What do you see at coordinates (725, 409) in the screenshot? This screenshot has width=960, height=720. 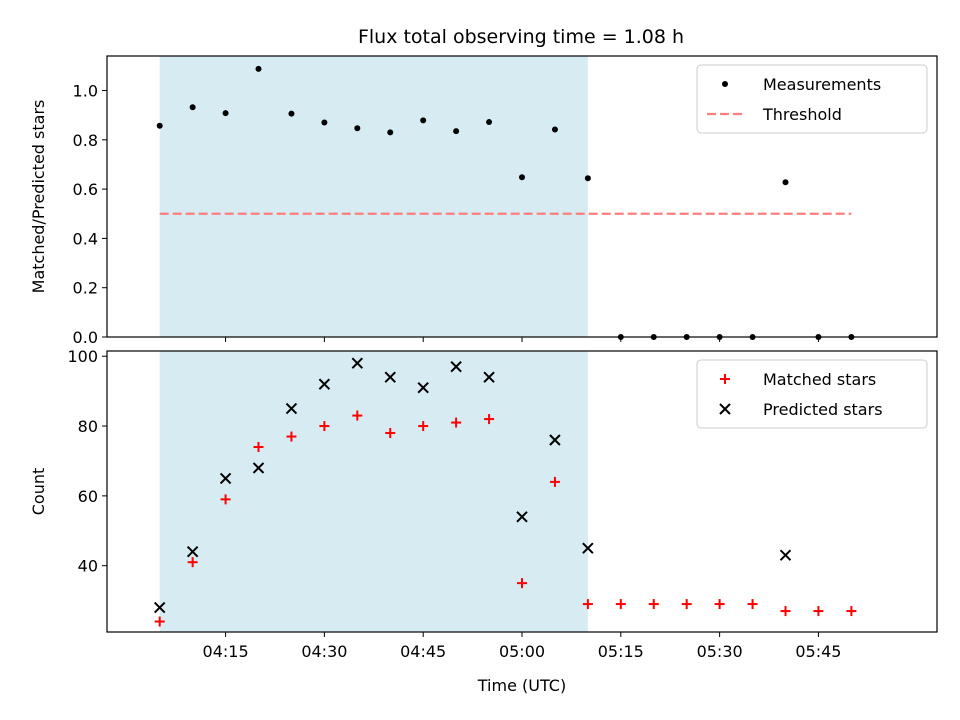 I see `legend-x-b` at bounding box center [725, 409].